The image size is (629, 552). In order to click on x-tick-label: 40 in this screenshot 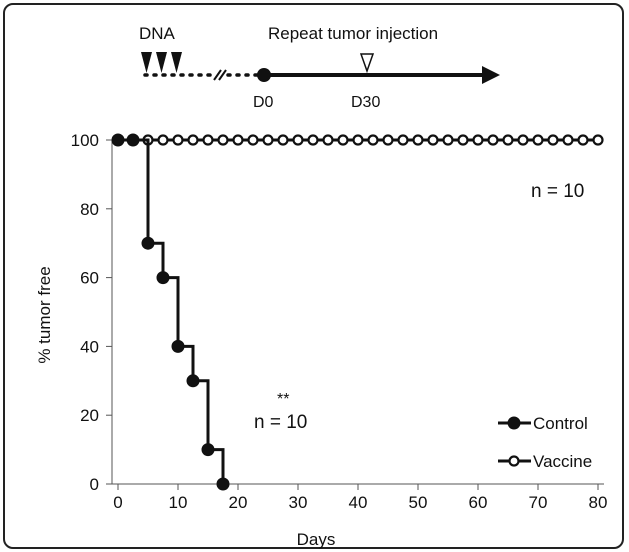, I will do `click(358, 502)`.